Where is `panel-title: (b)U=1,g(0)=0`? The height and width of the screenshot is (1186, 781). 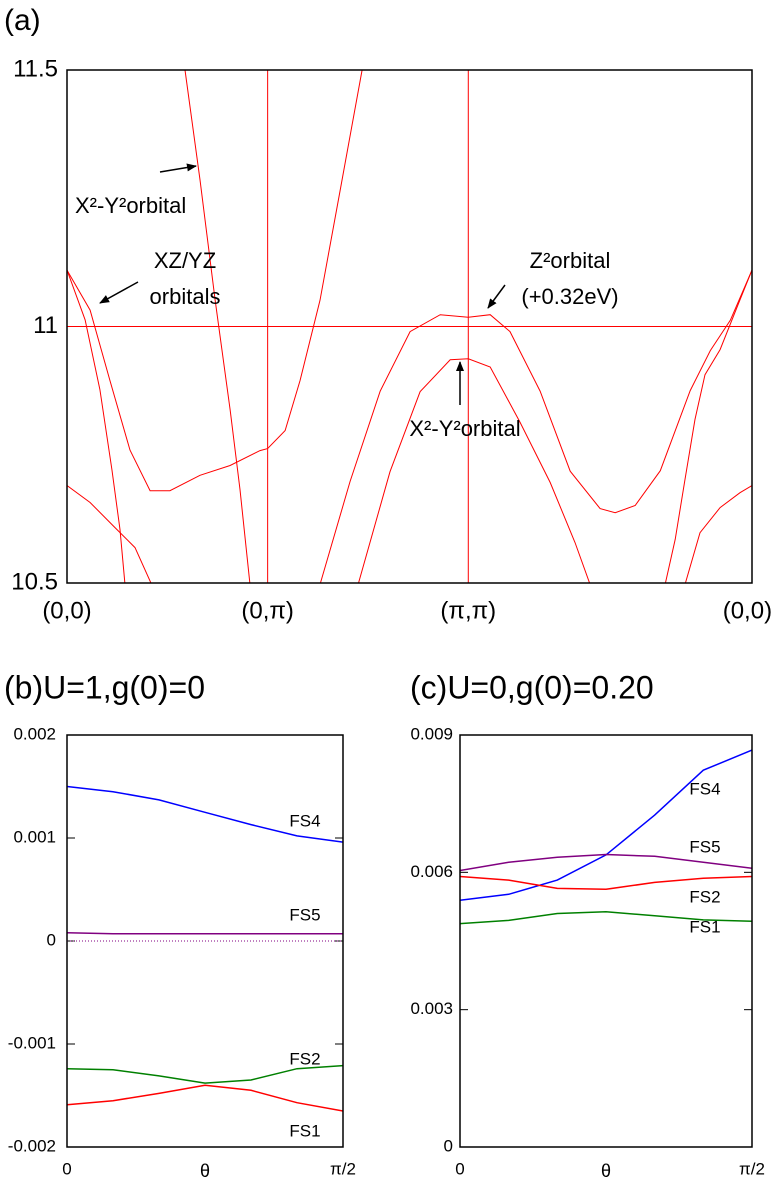 panel-title: (b)U=1,g(0)=0 is located at coordinates (104, 687).